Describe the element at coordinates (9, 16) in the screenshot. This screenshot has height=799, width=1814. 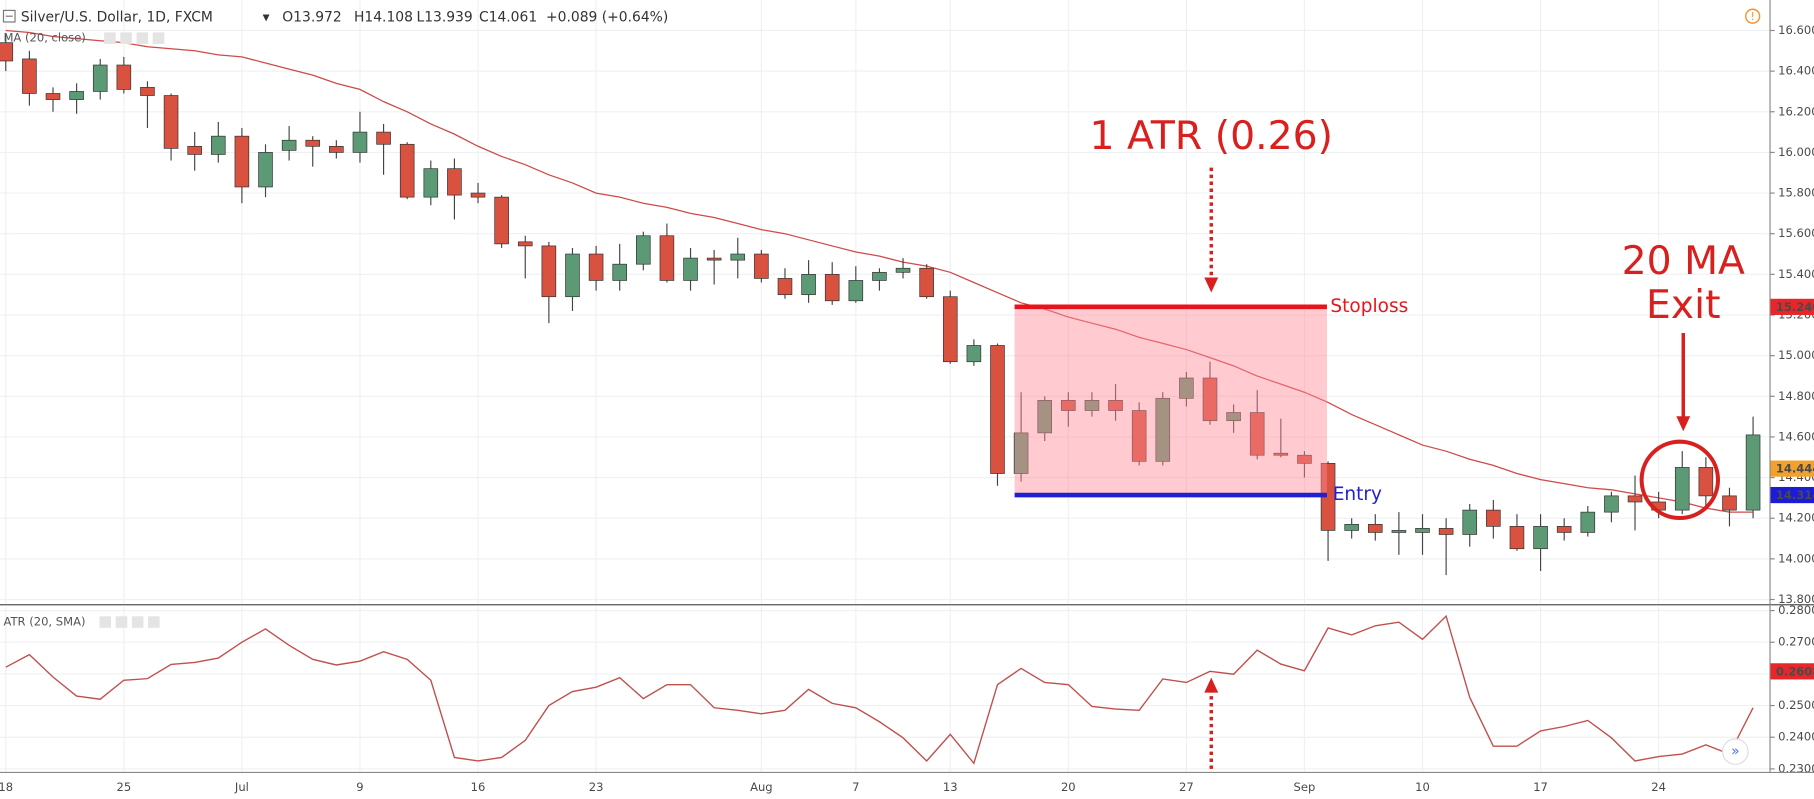
I see `collapse-button` at that location.